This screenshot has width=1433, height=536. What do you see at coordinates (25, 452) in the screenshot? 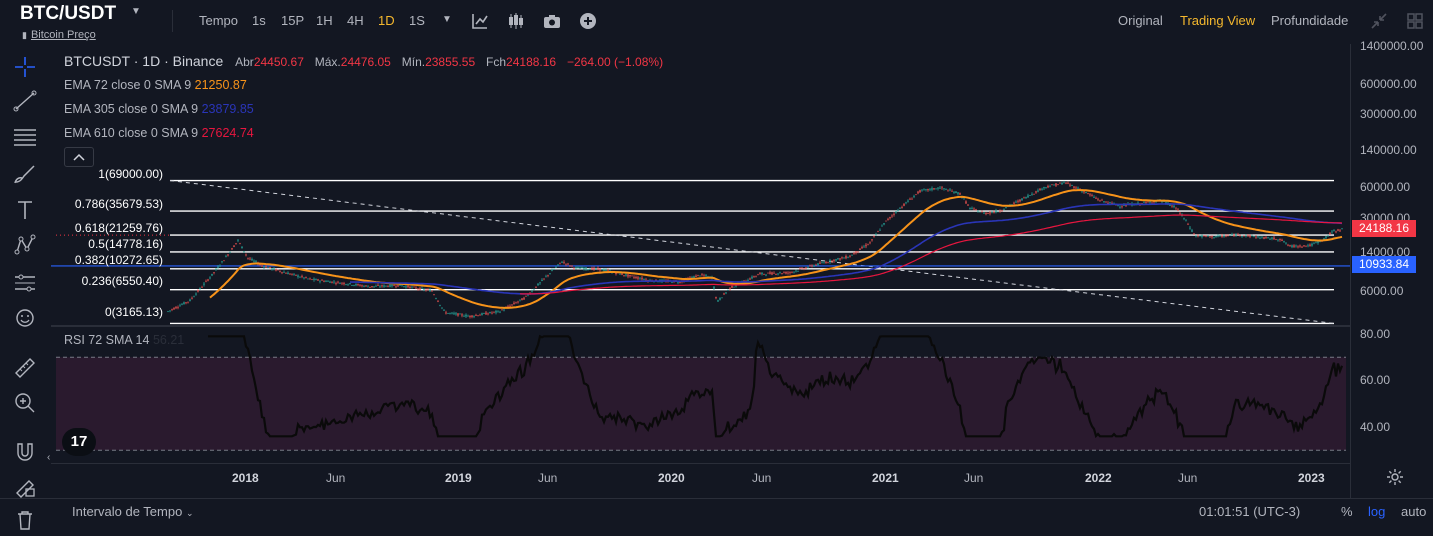
I see `magnet-icon` at bounding box center [25, 452].